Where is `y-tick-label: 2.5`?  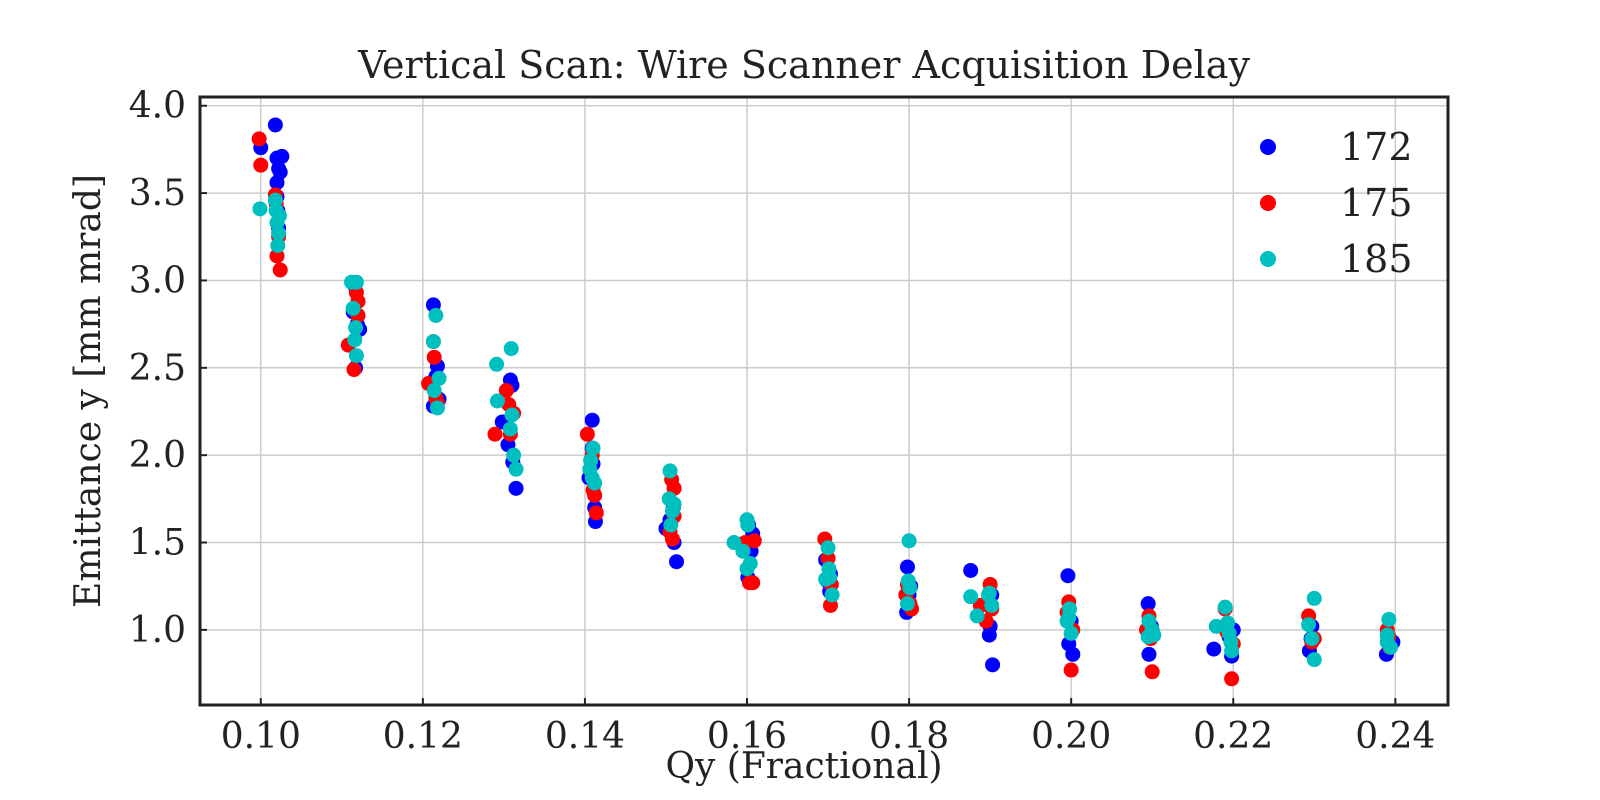
y-tick-label: 2.5 is located at coordinates (157, 368).